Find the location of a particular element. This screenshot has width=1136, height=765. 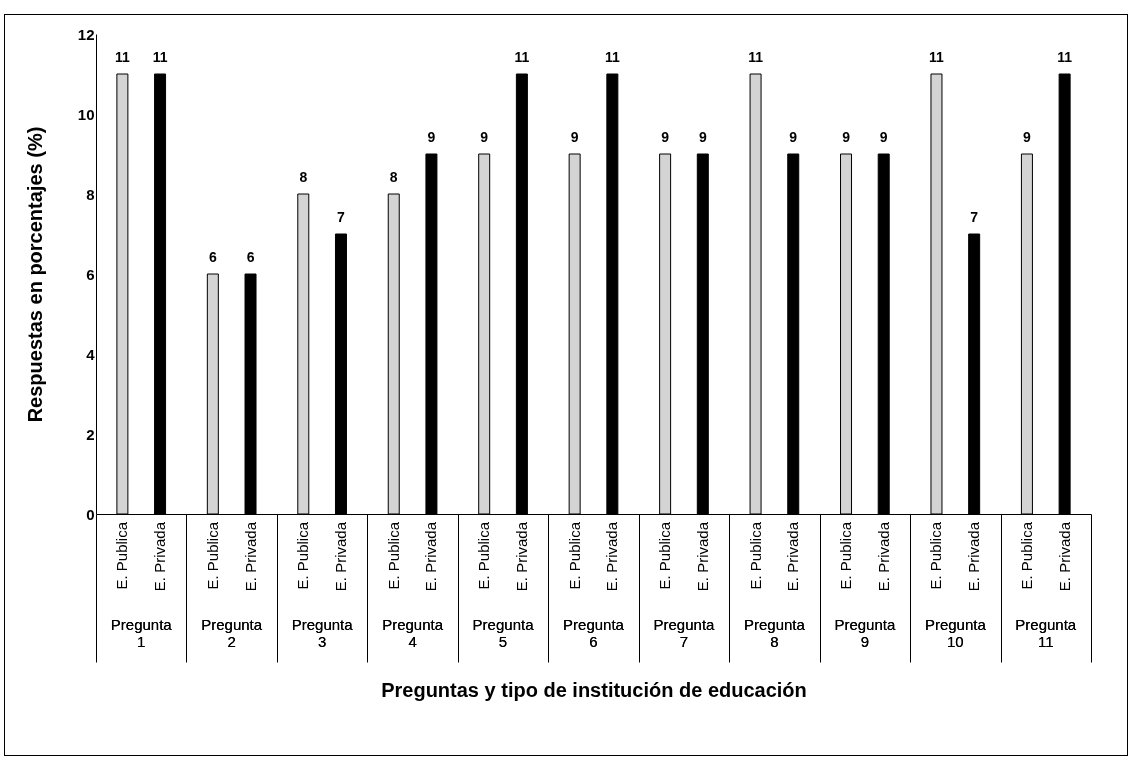

y-tick-label: 12 is located at coordinates (86, 34).